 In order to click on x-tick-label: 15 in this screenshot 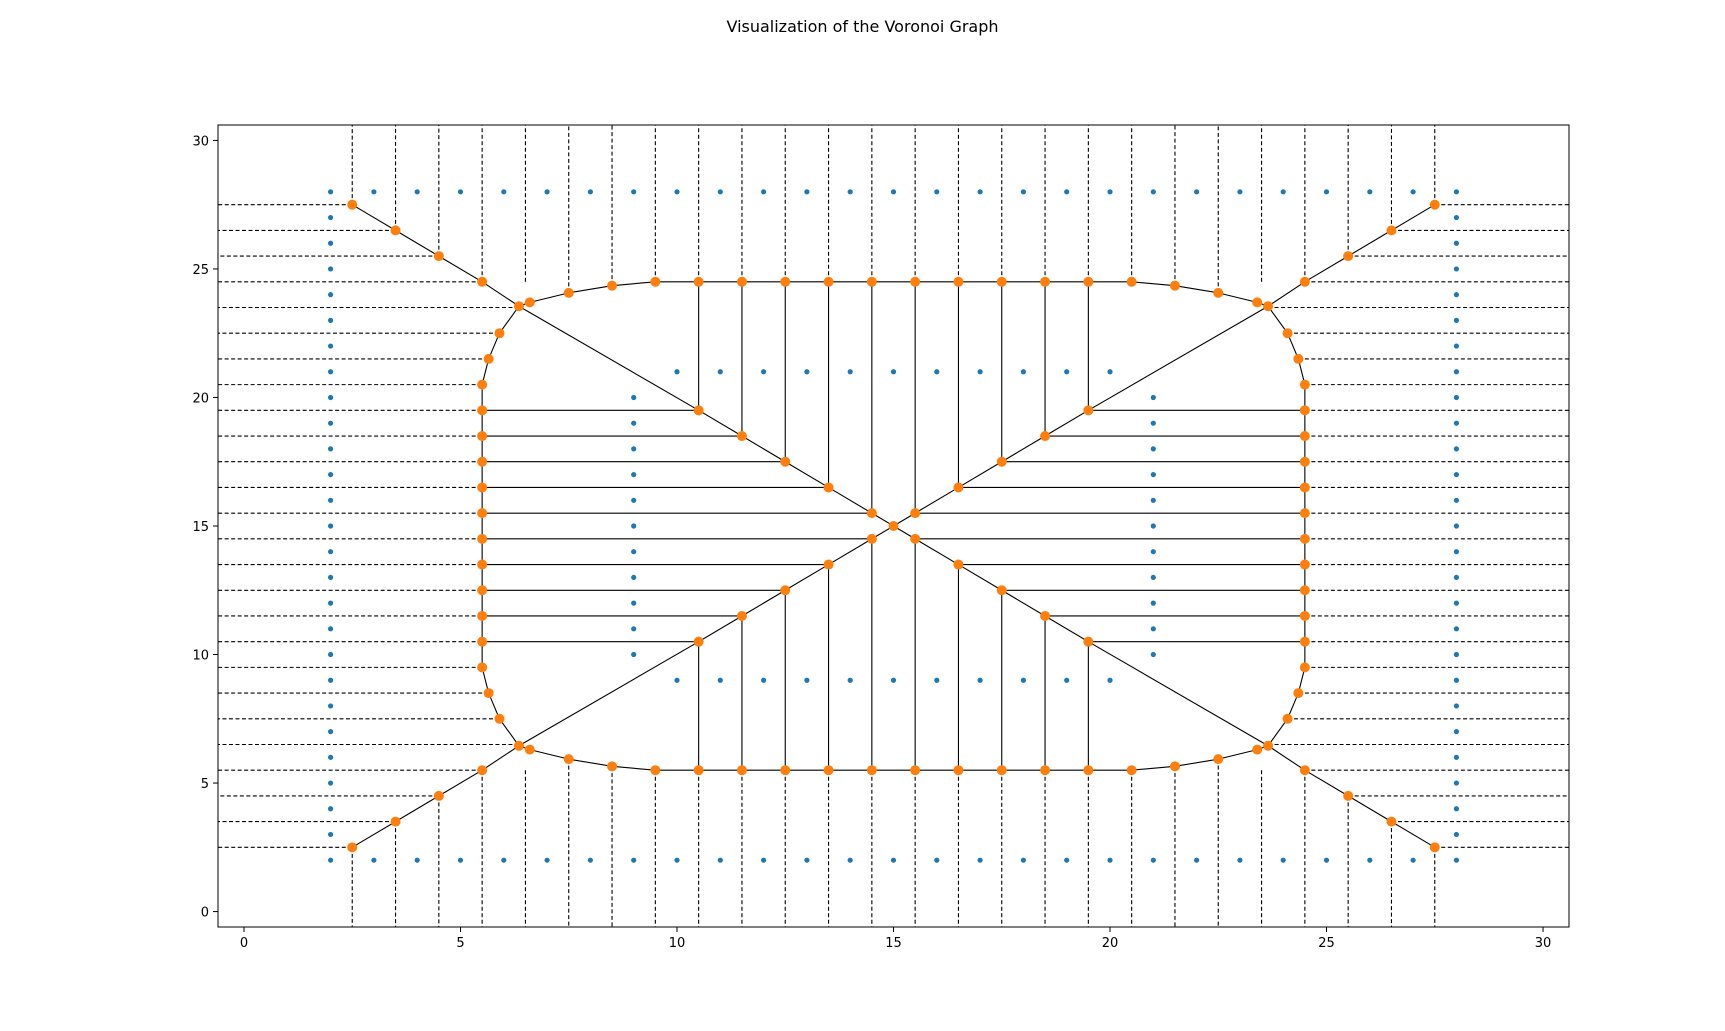, I will do `click(893, 943)`.